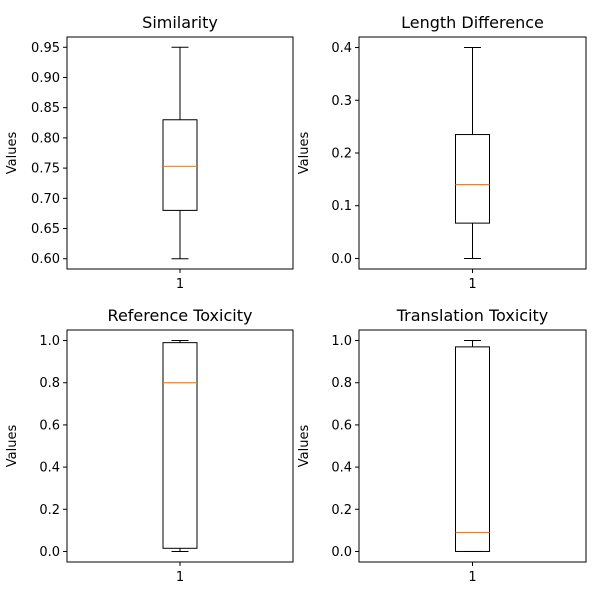  I want to click on y-tick-label: 0.70, so click(45, 199).